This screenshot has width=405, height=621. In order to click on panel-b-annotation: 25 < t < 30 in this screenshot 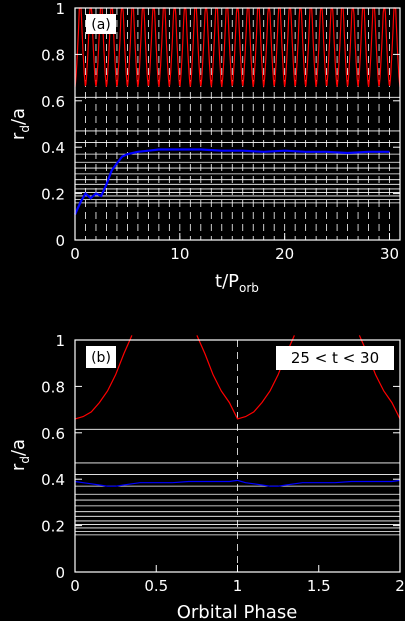, I will do `click(335, 358)`.